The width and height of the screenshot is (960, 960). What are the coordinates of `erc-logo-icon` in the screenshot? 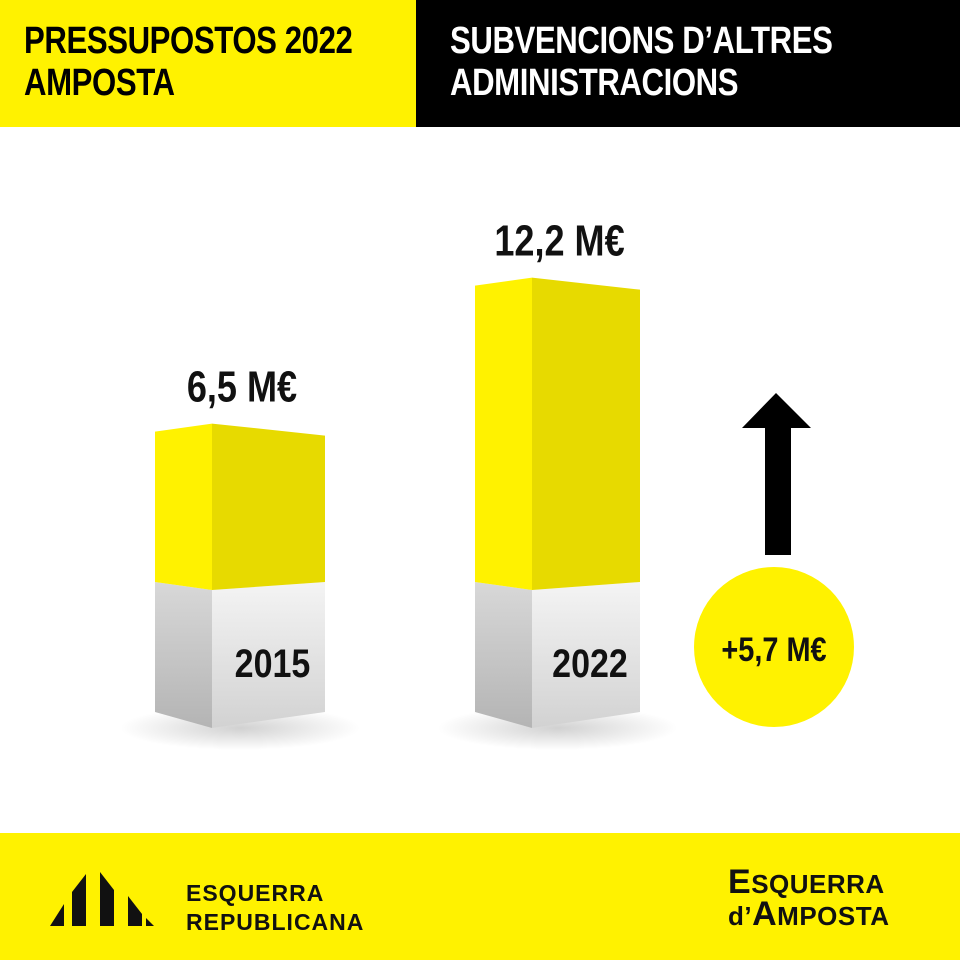 It's located at (102, 899).